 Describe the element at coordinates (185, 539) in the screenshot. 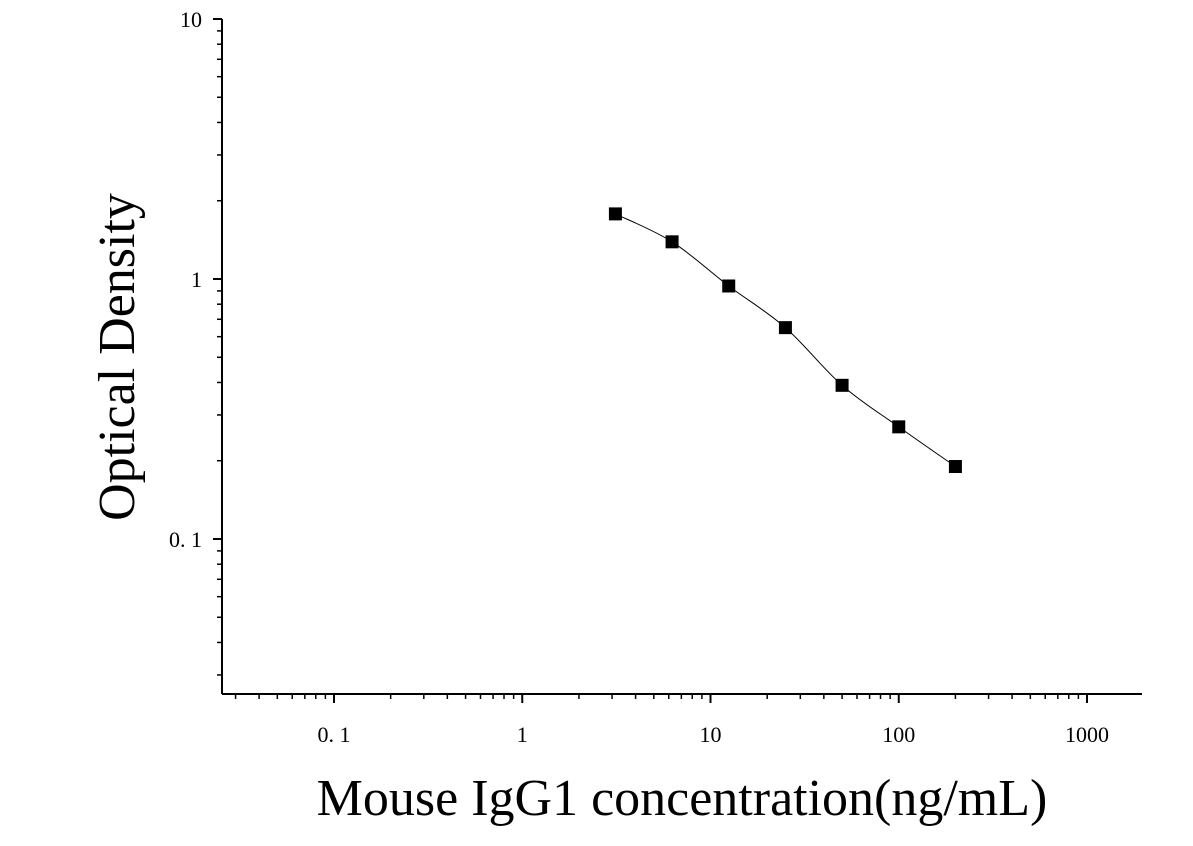

I see `y-tick-label: 0. 1` at that location.